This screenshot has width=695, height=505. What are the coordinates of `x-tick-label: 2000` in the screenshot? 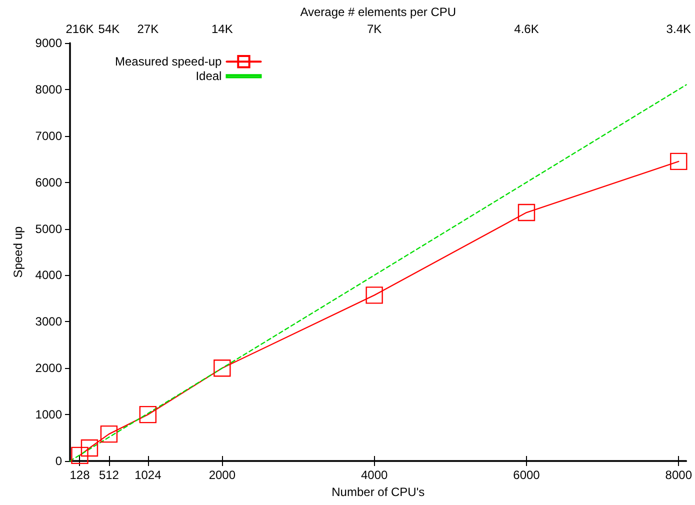 It's located at (222, 475).